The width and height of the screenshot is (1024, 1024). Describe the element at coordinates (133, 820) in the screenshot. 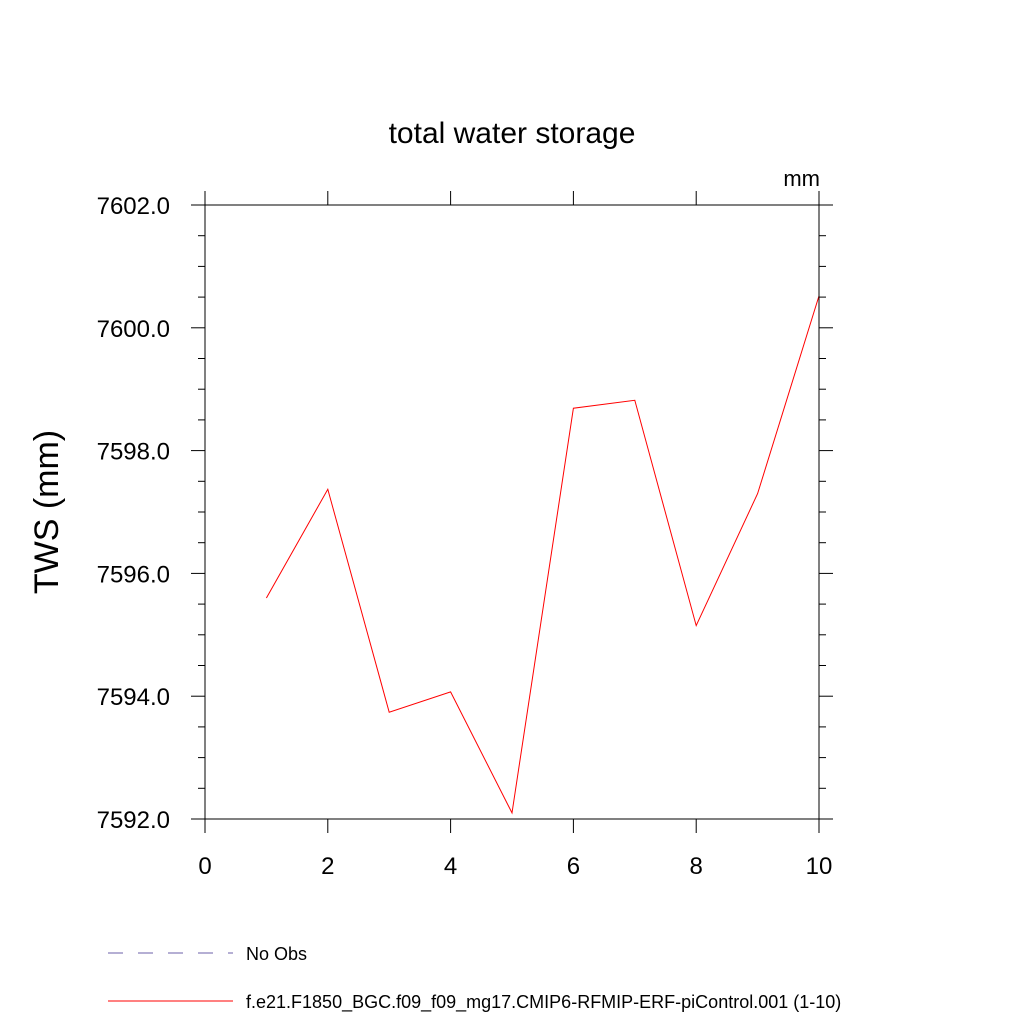

I see `y-tick-label: 7592.0` at that location.